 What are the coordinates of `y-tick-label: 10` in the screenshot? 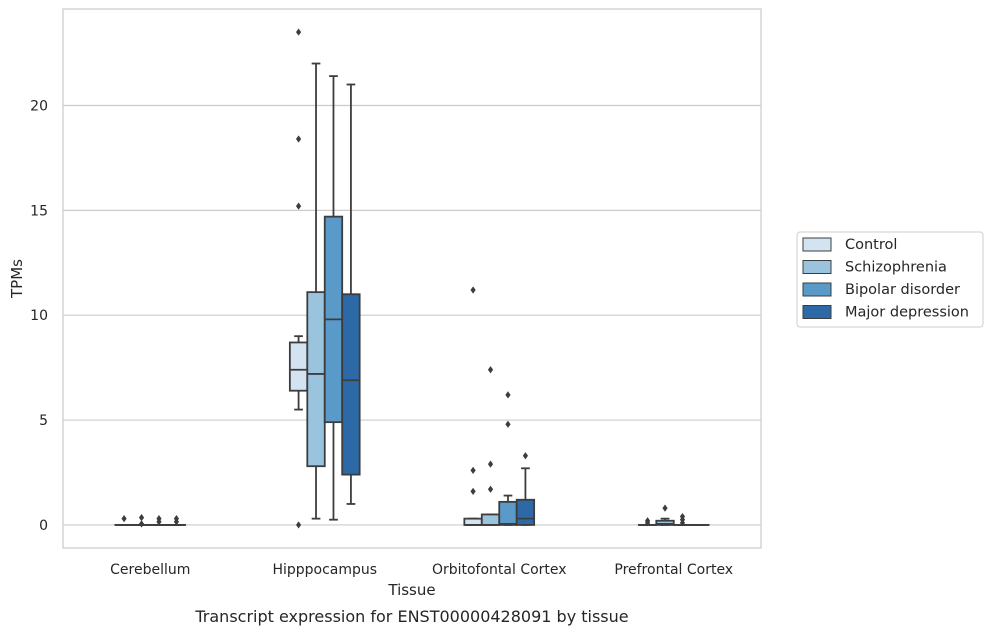 It's located at (39, 316).